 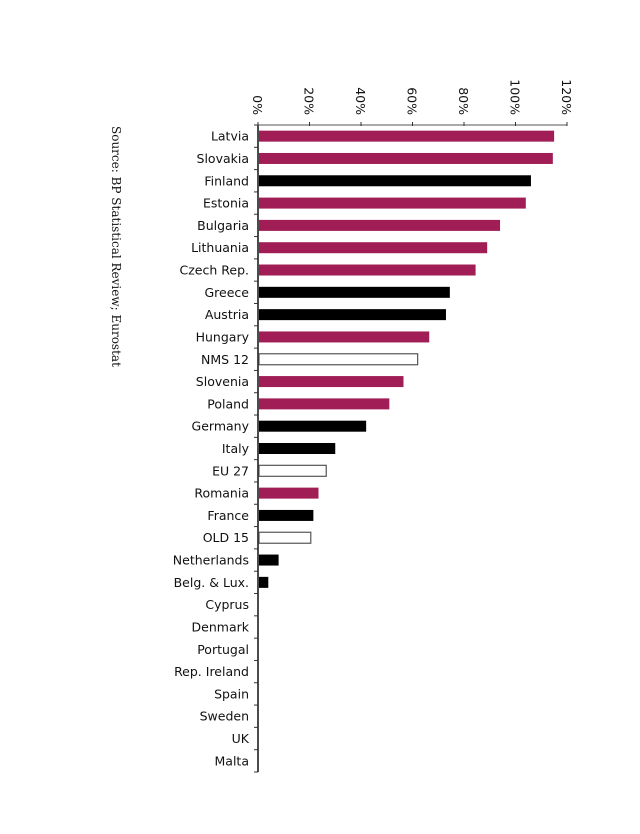 I want to click on category-label: UK, so click(x=241, y=738).